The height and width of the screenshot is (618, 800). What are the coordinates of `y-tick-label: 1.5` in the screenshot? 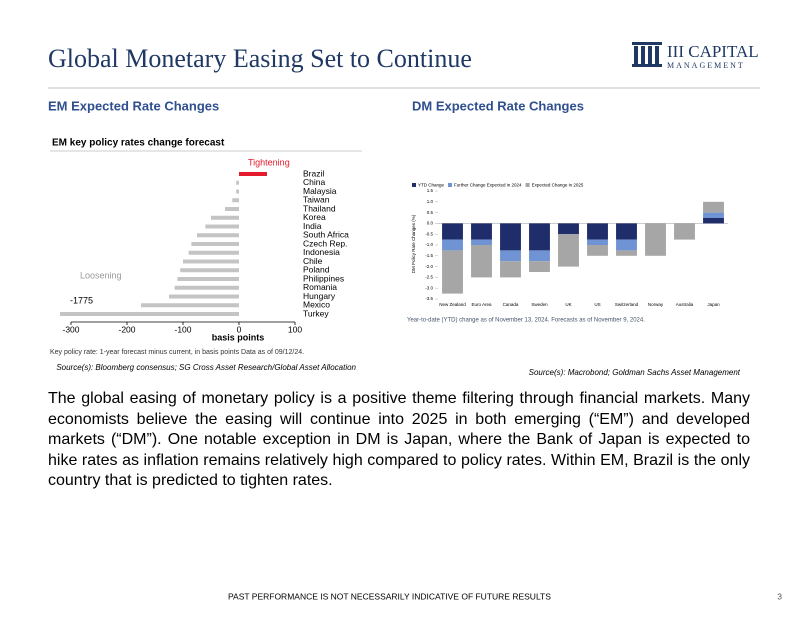 It's located at (430, 190).